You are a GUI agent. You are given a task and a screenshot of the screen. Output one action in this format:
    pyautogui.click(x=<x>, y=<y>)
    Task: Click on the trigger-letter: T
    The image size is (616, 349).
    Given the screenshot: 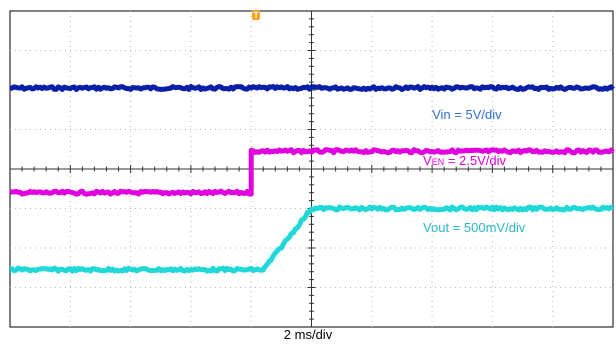 What is the action you would take?
    pyautogui.click(x=256, y=15)
    